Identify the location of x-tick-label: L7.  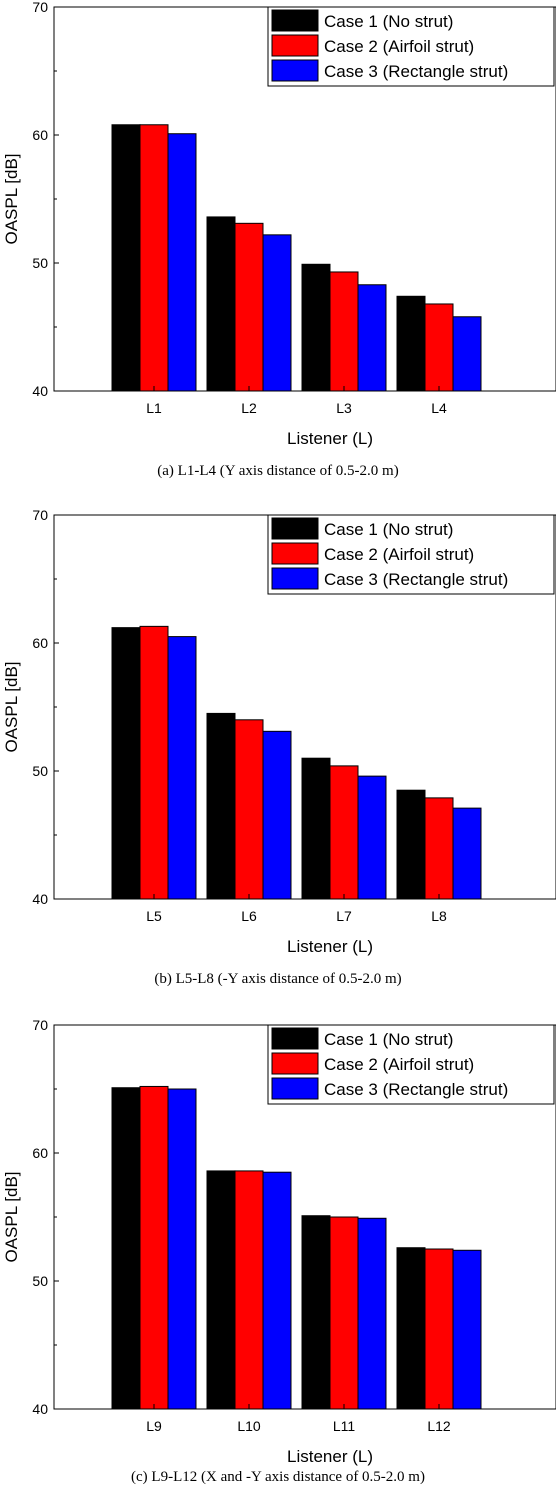
(344, 916).